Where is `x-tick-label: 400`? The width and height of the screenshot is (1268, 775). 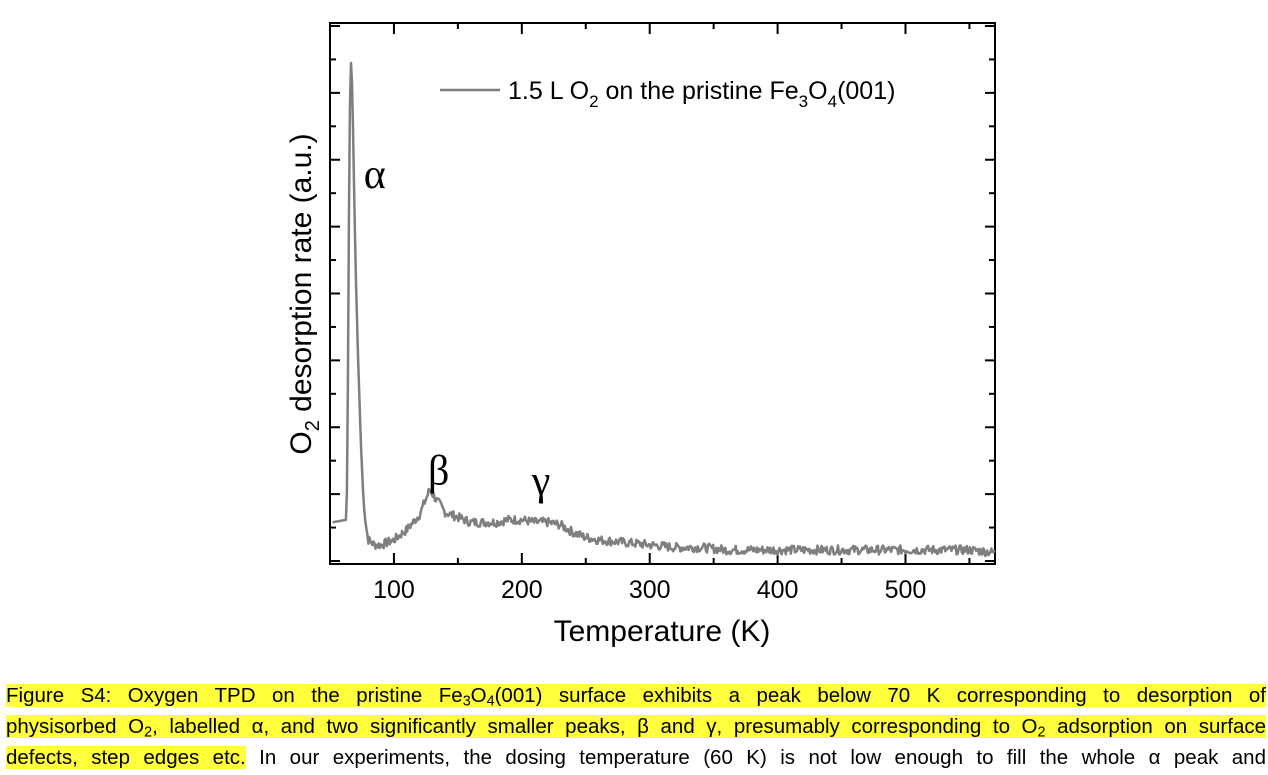
x-tick-label: 400 is located at coordinates (778, 590).